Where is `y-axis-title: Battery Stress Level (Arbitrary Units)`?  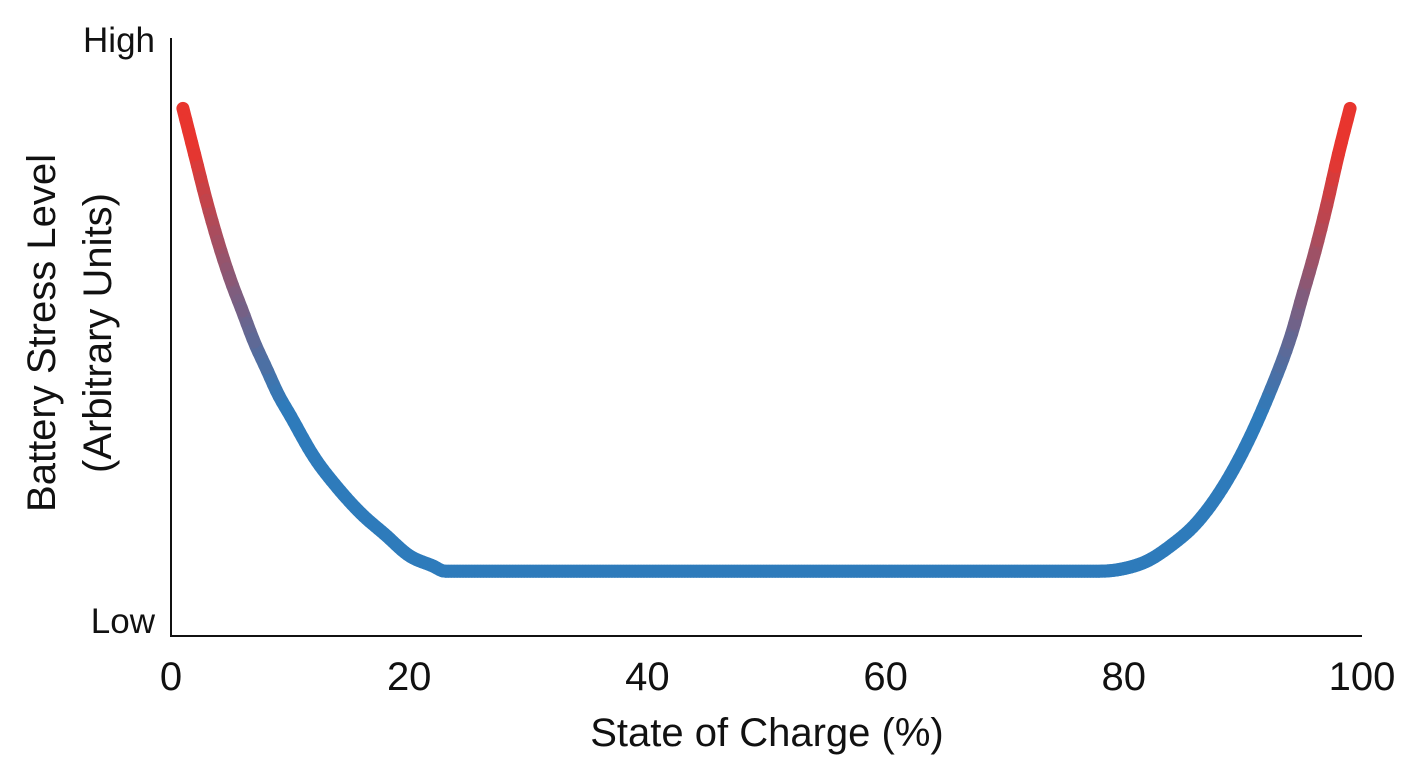
y-axis-title: Battery Stress Level (Arbitrary Units) is located at coordinates (70, 333).